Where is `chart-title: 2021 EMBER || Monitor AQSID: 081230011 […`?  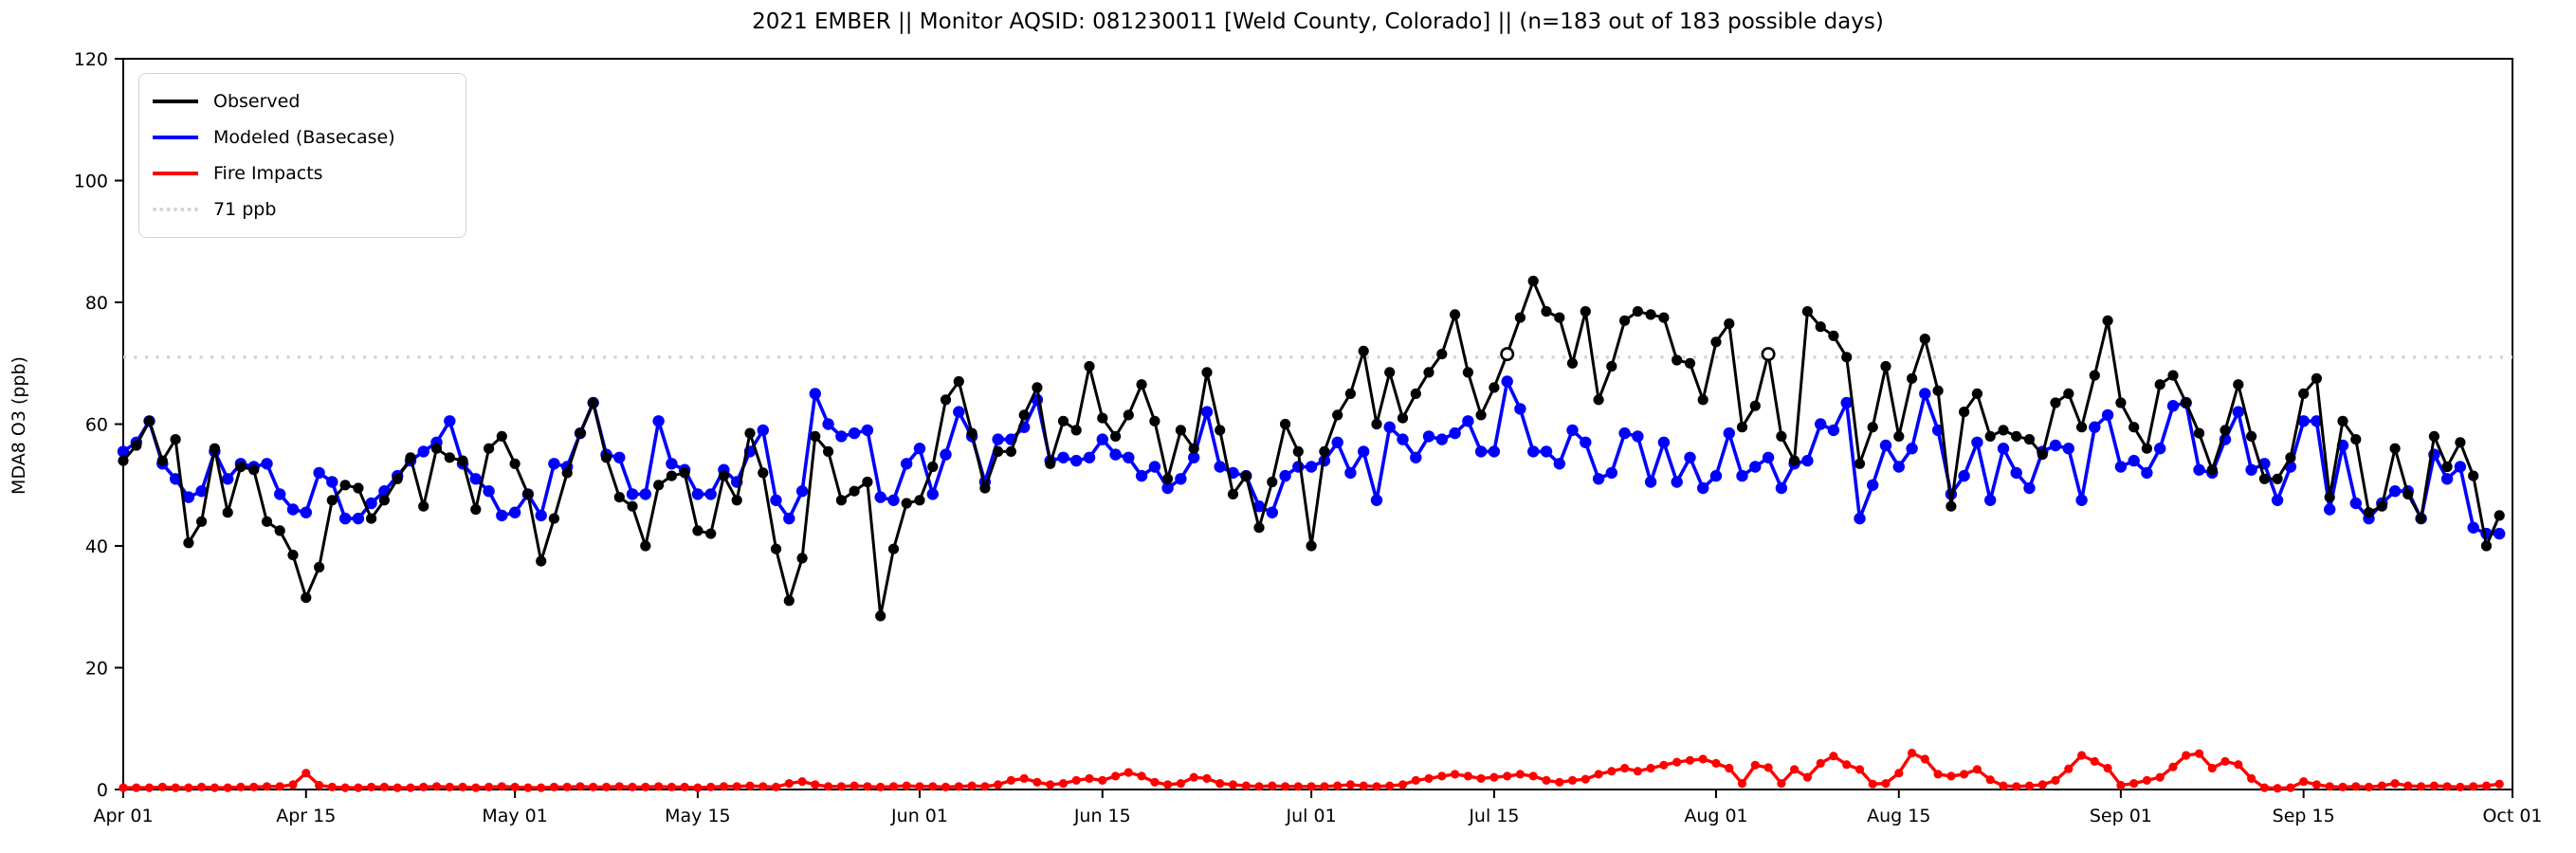
chart-title: 2021 EMBER || Monitor AQSID: 081230011 [… is located at coordinates (1318, 21).